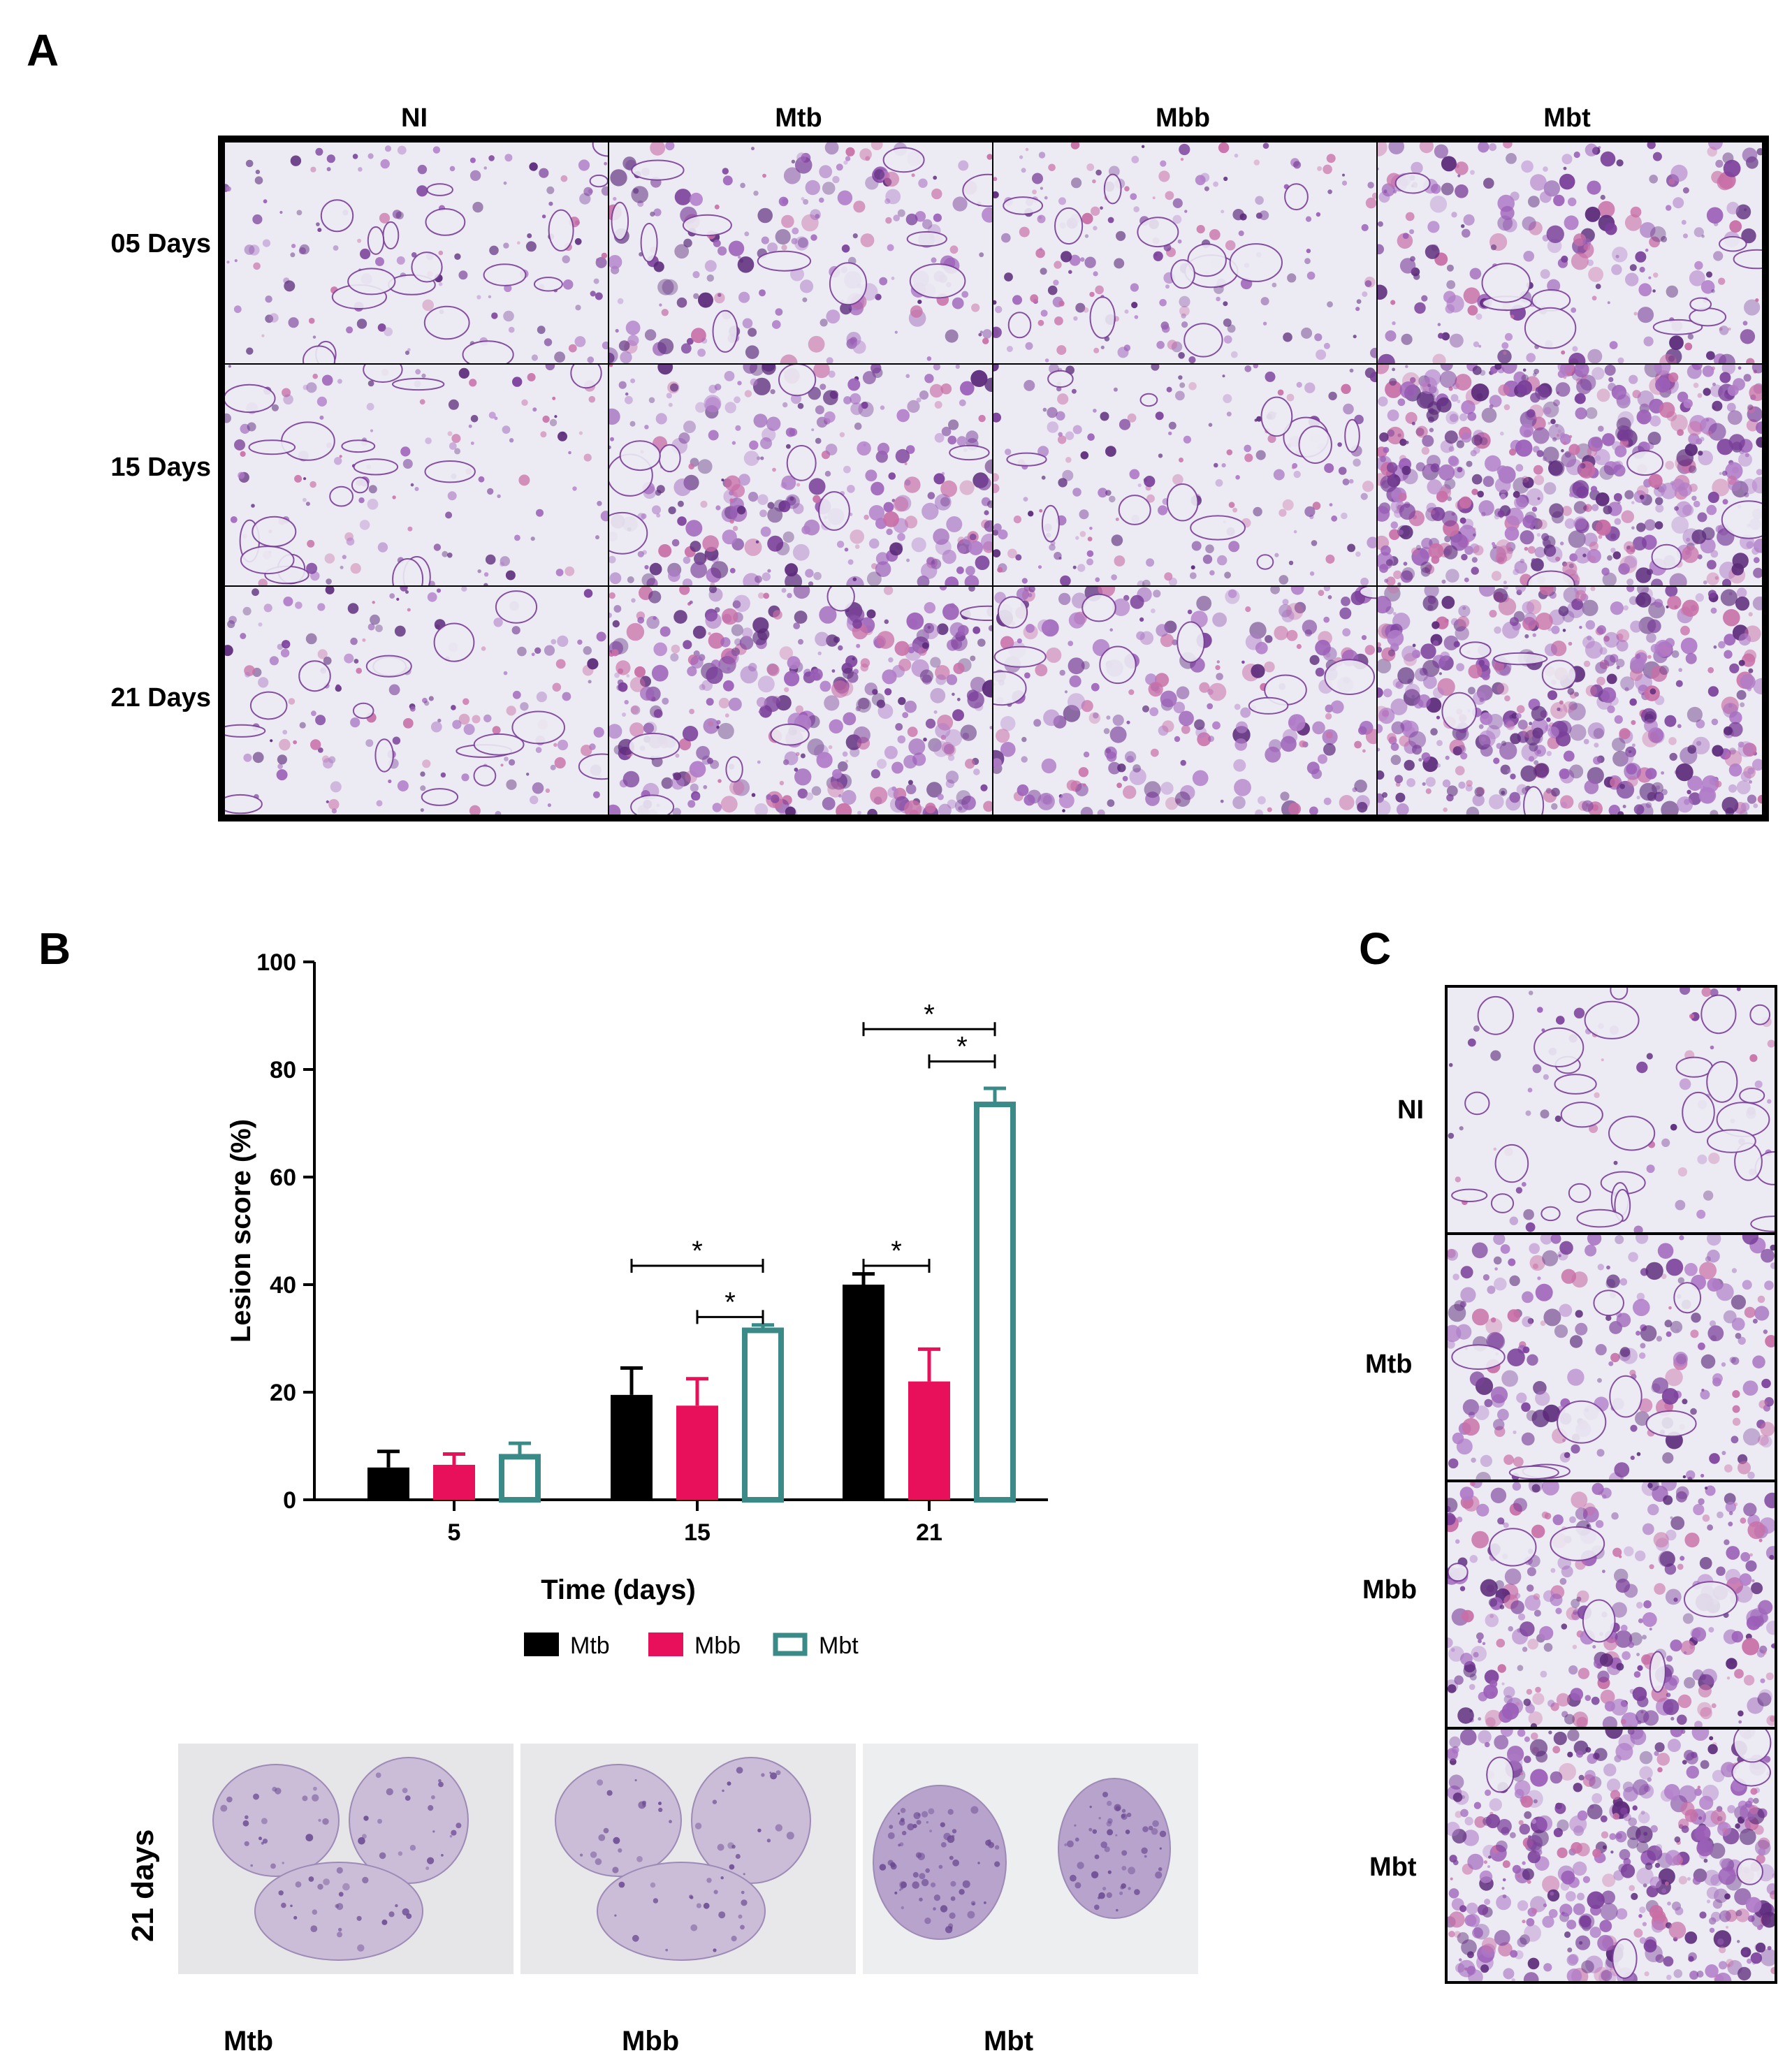 This screenshot has height=2067, width=1792. Describe the element at coordinates (698, 1532) in the screenshot. I see `x-tick-label: 15` at that location.